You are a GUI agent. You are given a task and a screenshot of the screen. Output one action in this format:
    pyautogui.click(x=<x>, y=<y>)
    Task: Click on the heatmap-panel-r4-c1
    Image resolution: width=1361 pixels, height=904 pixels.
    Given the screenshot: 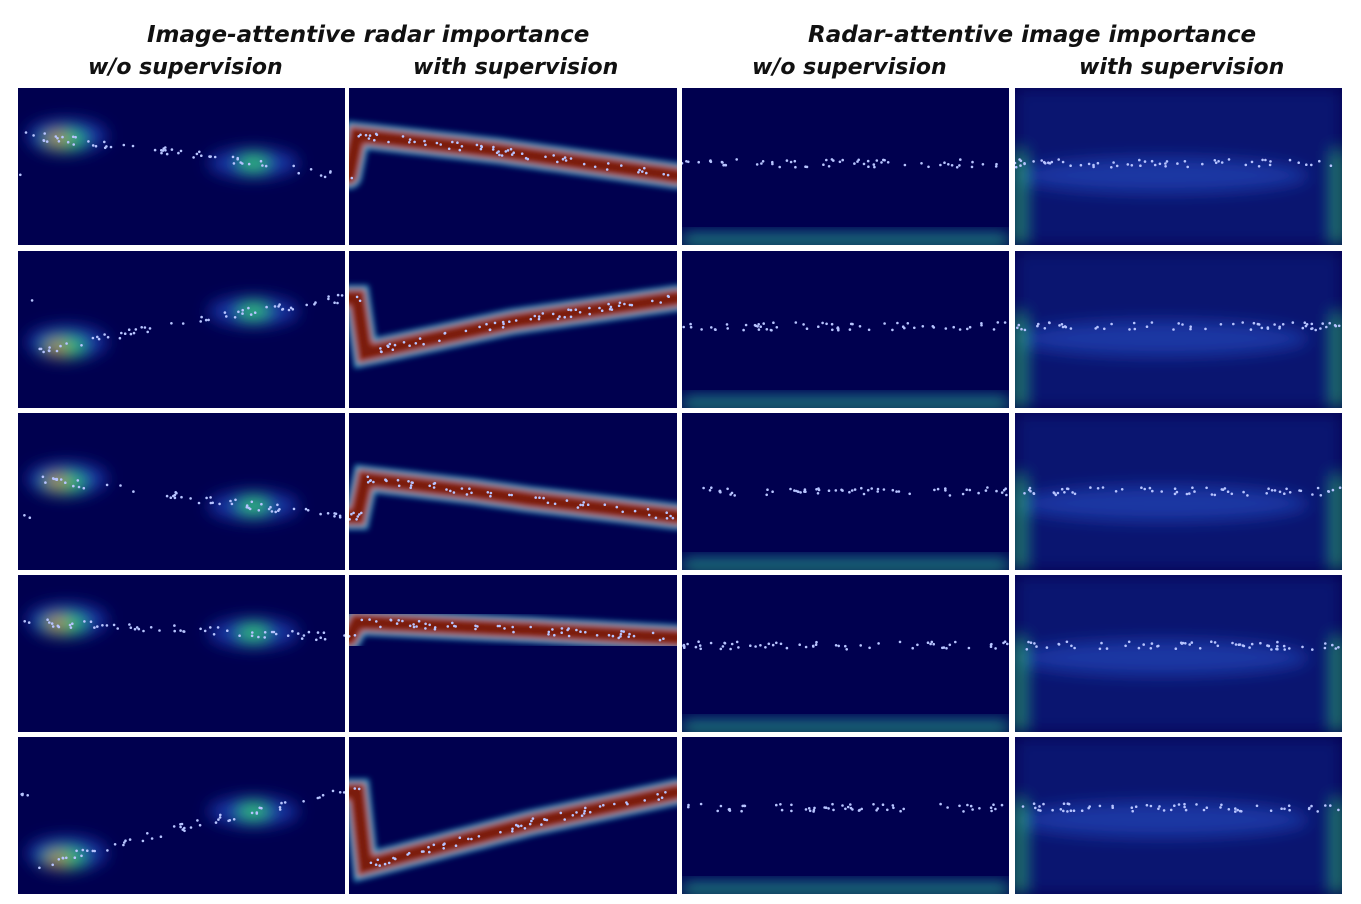 What is the action you would take?
    pyautogui.click(x=181, y=653)
    